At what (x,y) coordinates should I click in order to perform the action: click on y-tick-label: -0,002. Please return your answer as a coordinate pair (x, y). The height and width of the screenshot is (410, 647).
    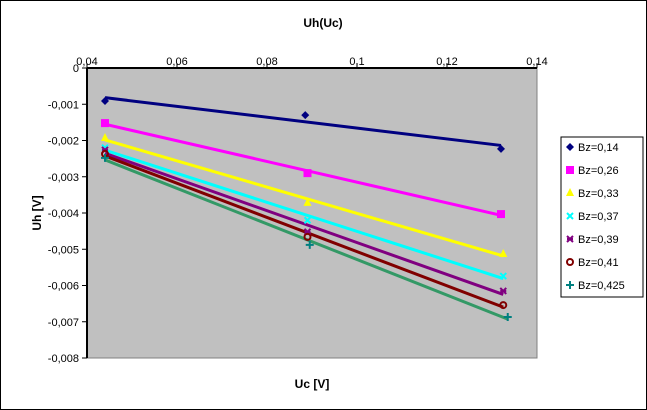
    Looking at the image, I should click on (63, 142).